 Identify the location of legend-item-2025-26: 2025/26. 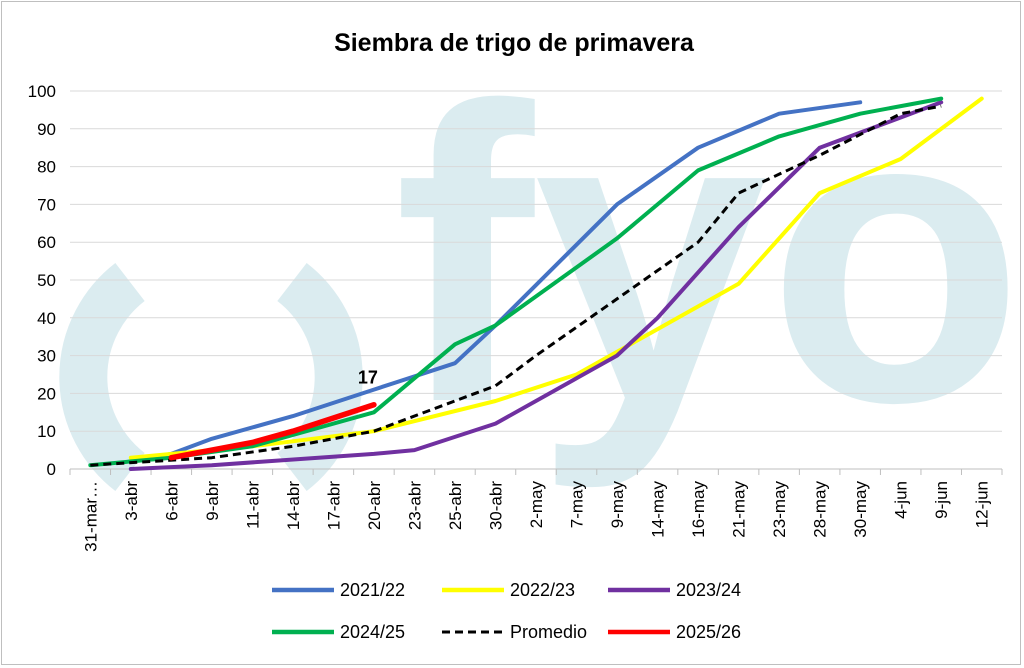
(674, 632).